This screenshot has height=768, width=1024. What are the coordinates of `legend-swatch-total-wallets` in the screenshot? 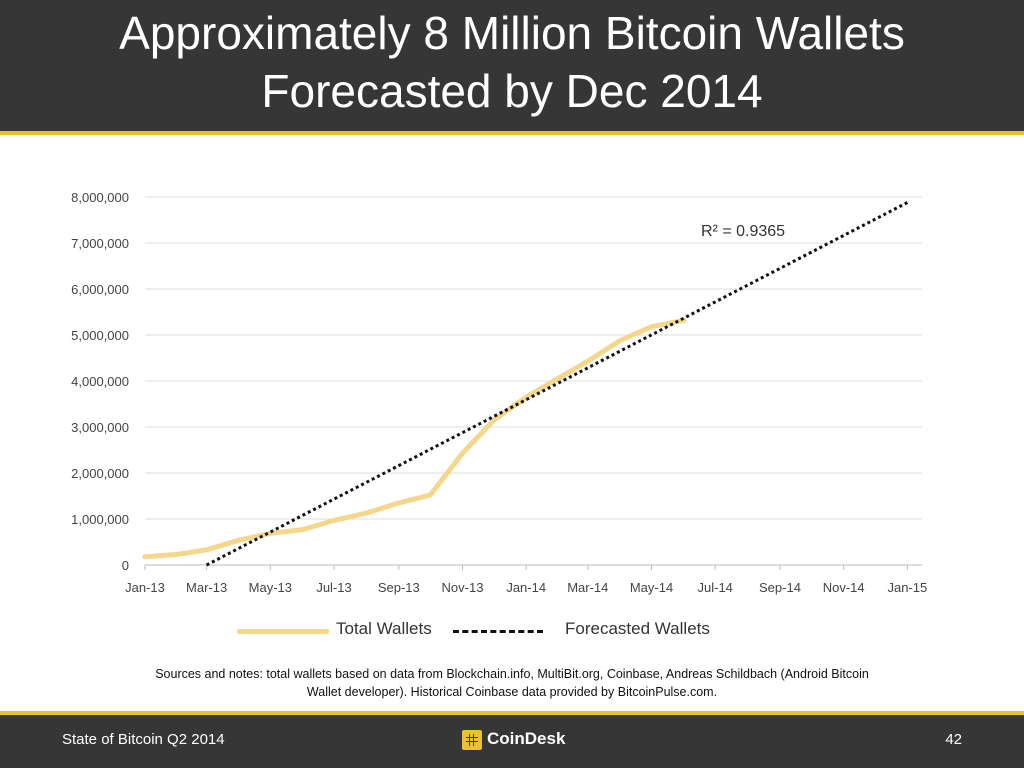 It's located at (283, 631).